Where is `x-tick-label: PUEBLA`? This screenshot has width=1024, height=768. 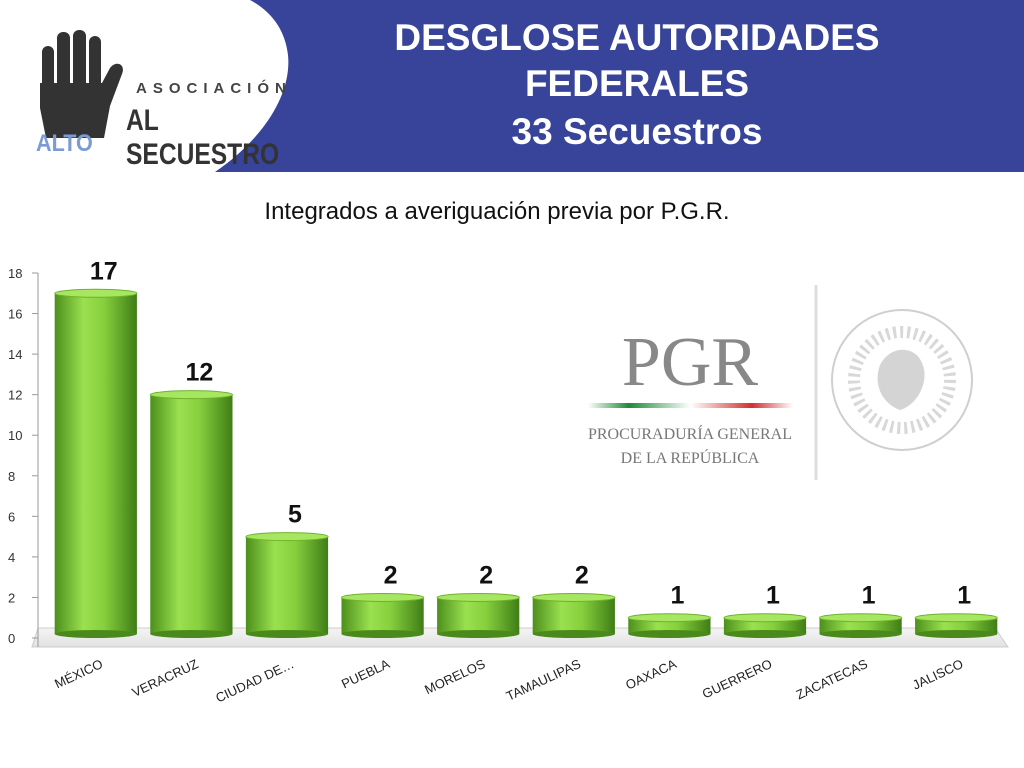 x-tick-label: PUEBLA is located at coordinates (365, 673).